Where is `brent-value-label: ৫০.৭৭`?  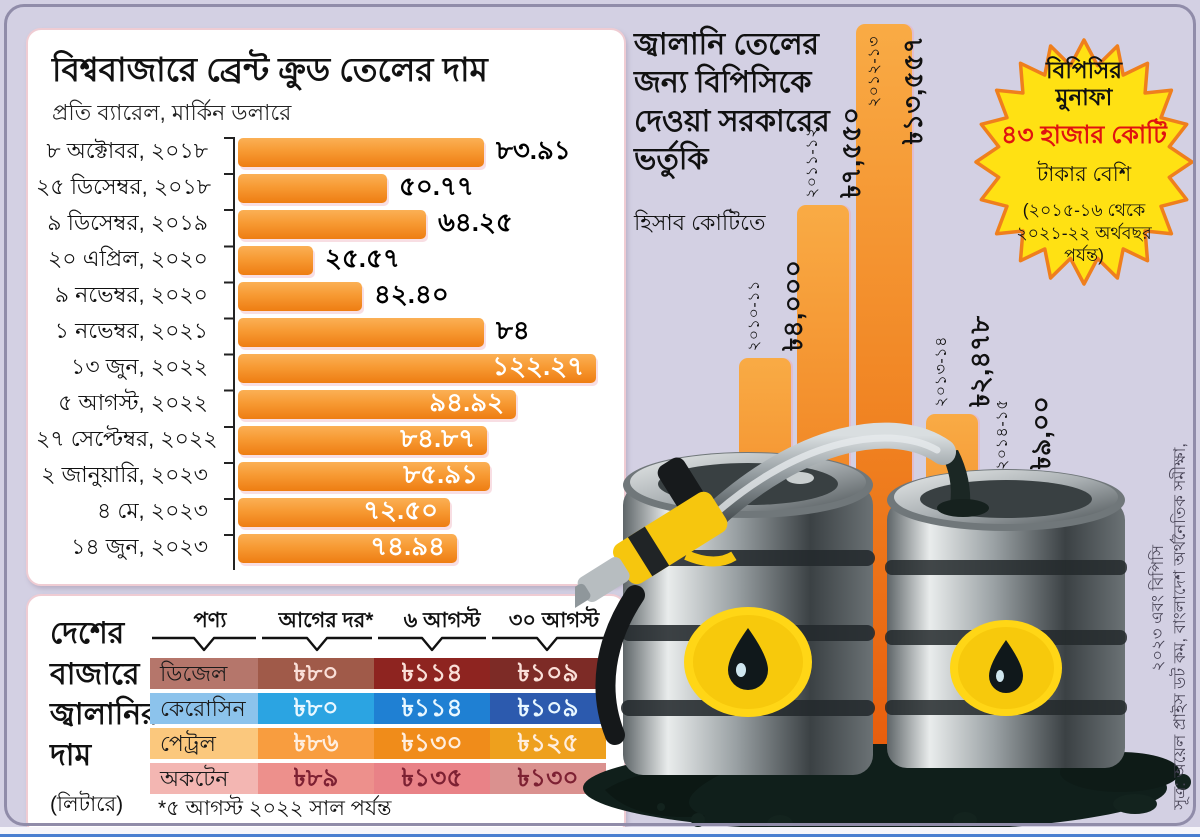
brent-value-label: ৫০.৭৭ is located at coordinates (436, 186).